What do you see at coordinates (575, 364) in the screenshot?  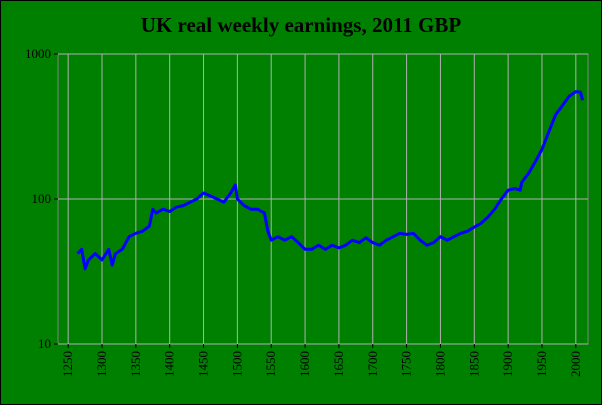 I see `x-tick-label: 2000` at bounding box center [575, 364].